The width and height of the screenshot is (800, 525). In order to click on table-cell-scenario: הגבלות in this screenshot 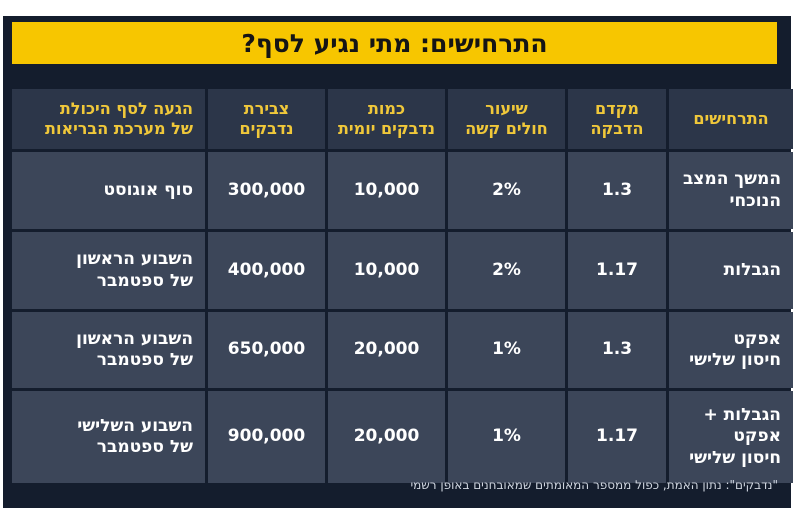, I will do `click(731, 270)`.